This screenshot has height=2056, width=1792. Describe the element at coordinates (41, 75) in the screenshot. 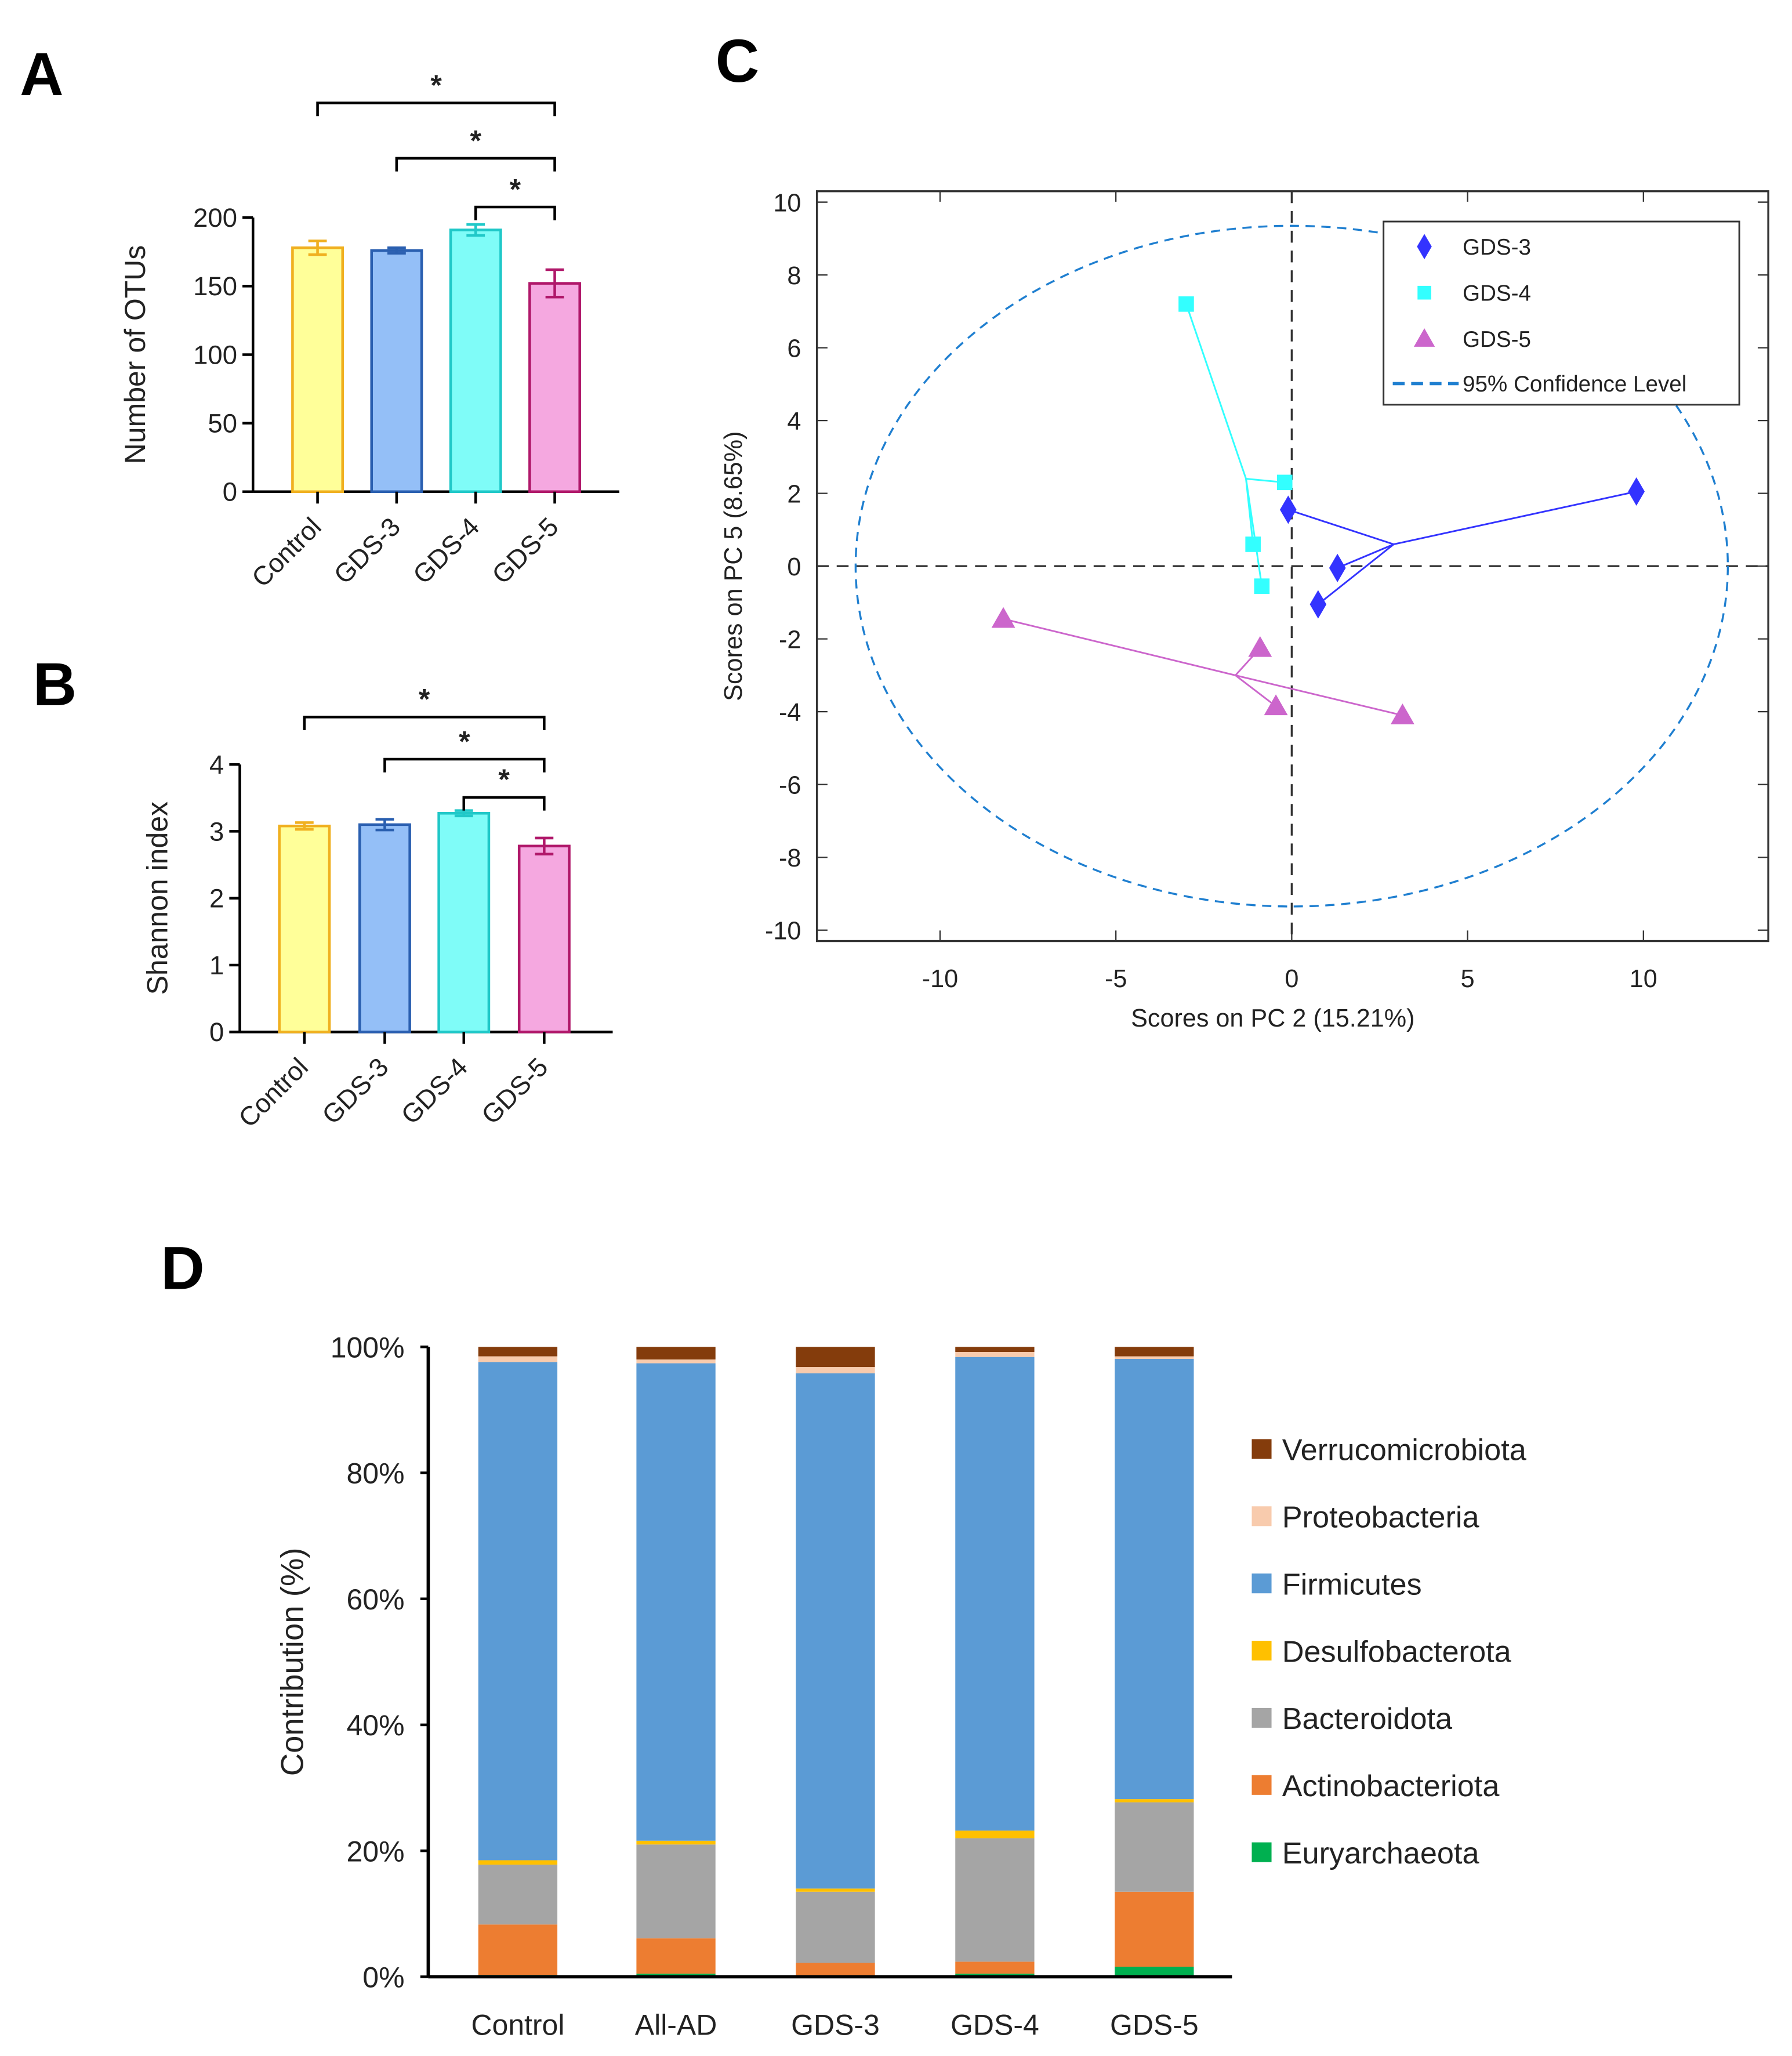

I see `panel-label-a: A` at that location.